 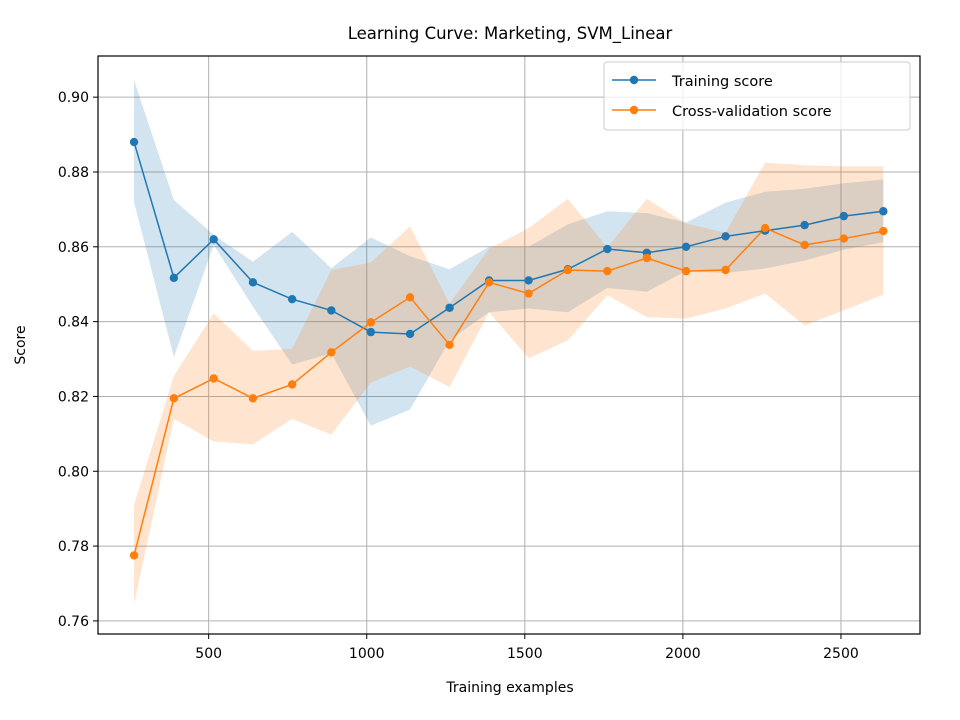 I want to click on legend-box, so click(x=757, y=96).